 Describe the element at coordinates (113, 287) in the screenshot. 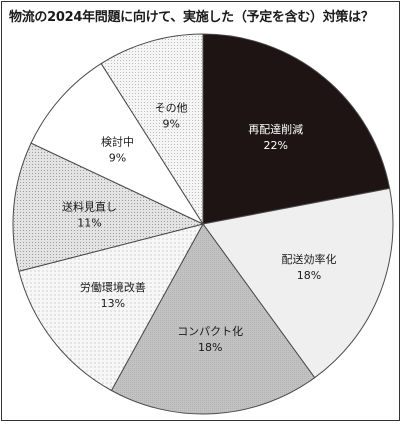

I see `slice-category-label: 労働環境改善` at that location.